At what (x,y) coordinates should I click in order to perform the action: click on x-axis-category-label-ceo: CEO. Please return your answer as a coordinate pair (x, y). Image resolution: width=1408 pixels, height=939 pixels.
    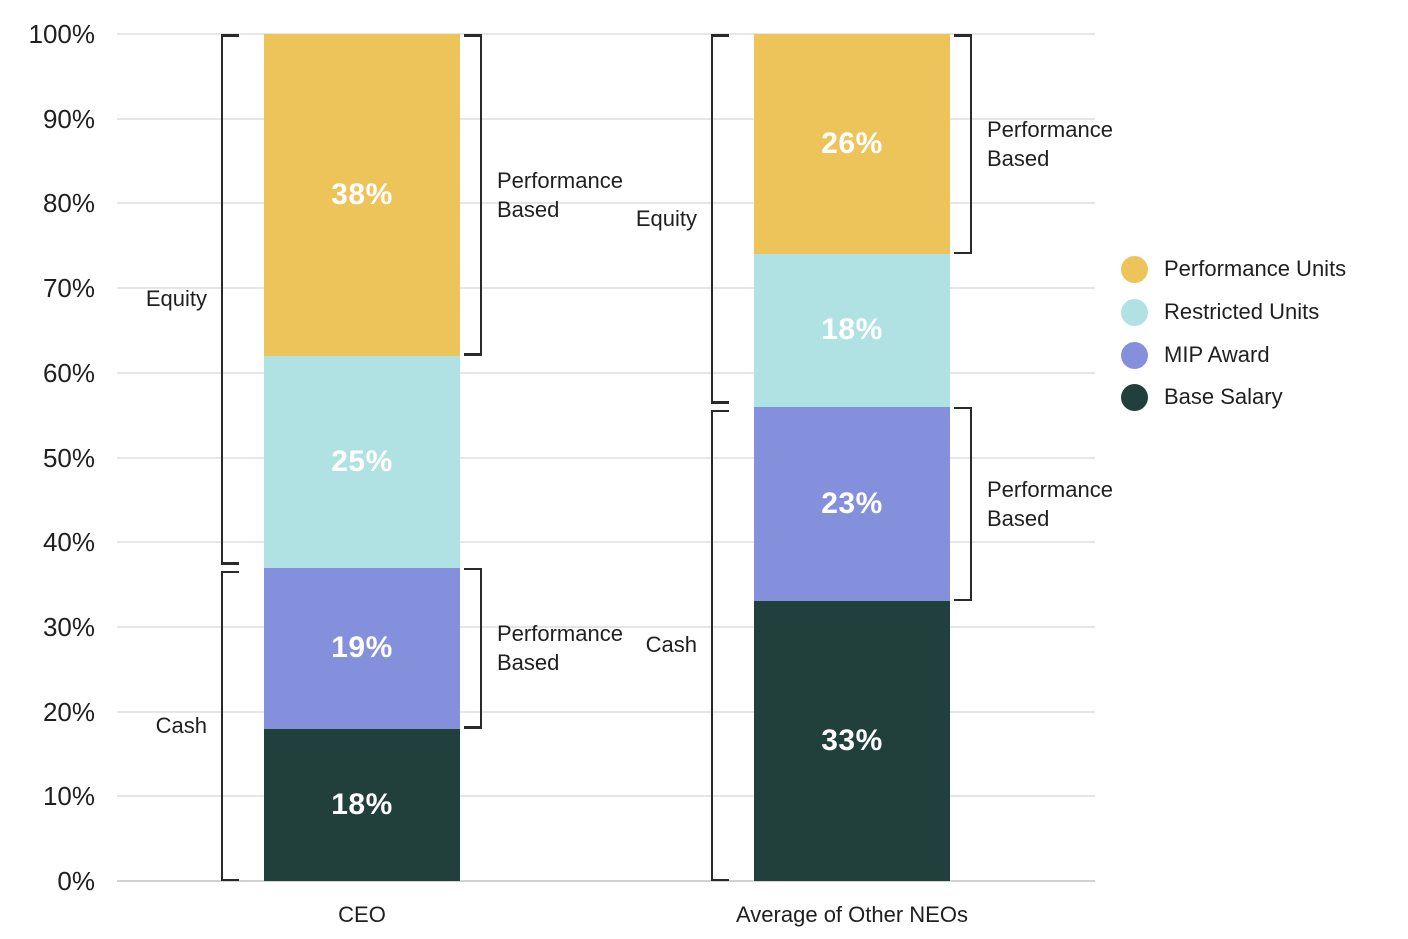
    Looking at the image, I should click on (362, 914).